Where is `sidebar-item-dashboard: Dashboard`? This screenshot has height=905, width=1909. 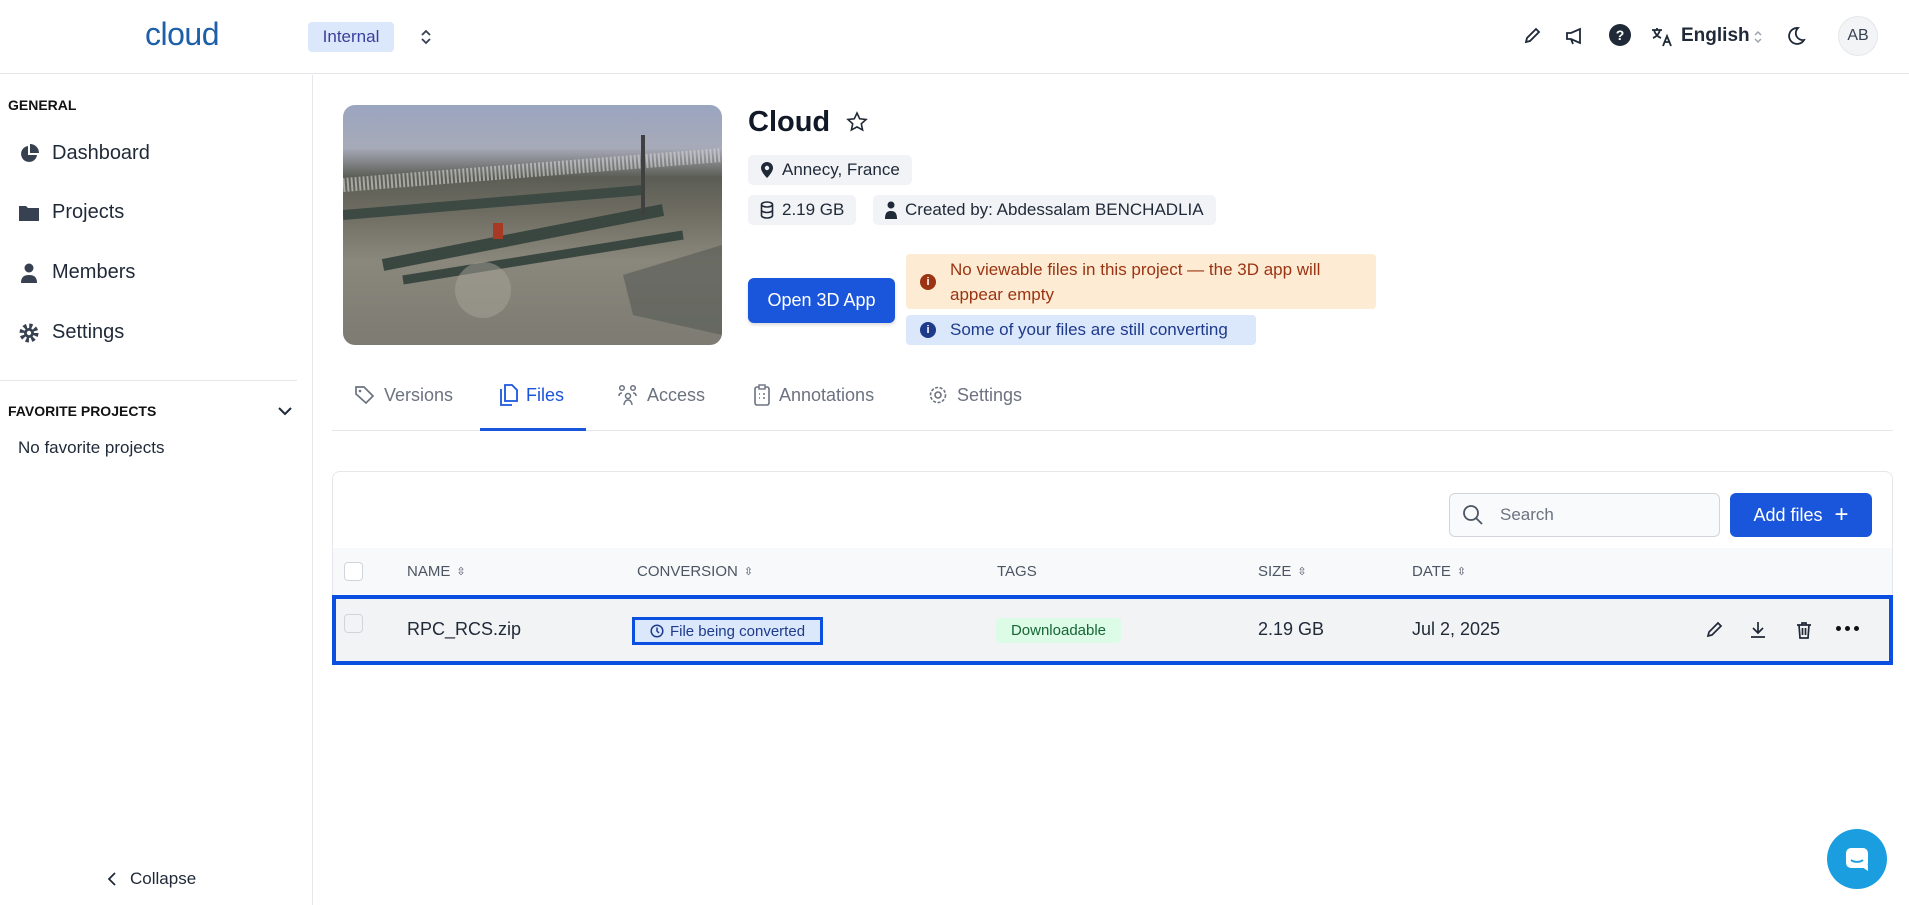
sidebar-item-dashboard: Dashboard is located at coordinates (84, 153).